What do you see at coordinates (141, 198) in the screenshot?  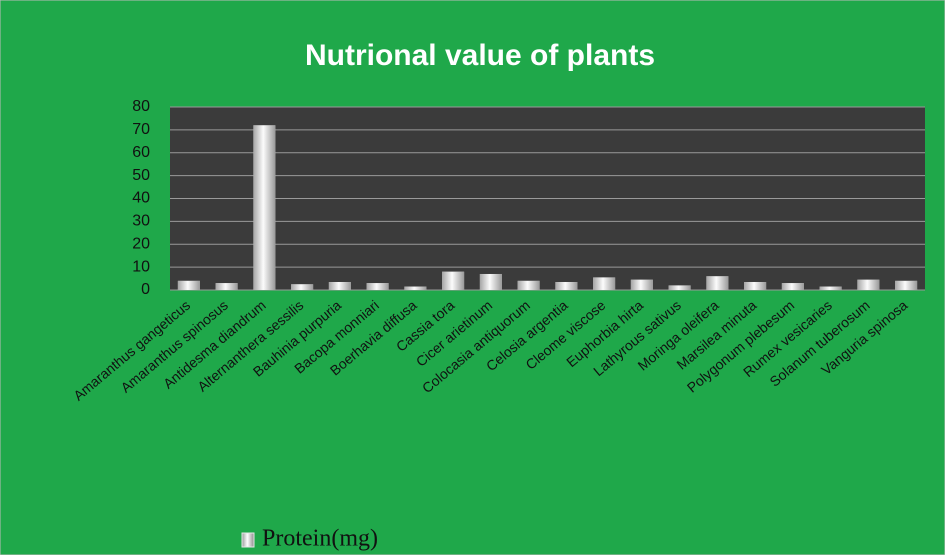 I see `y-tick-label: 40` at bounding box center [141, 198].